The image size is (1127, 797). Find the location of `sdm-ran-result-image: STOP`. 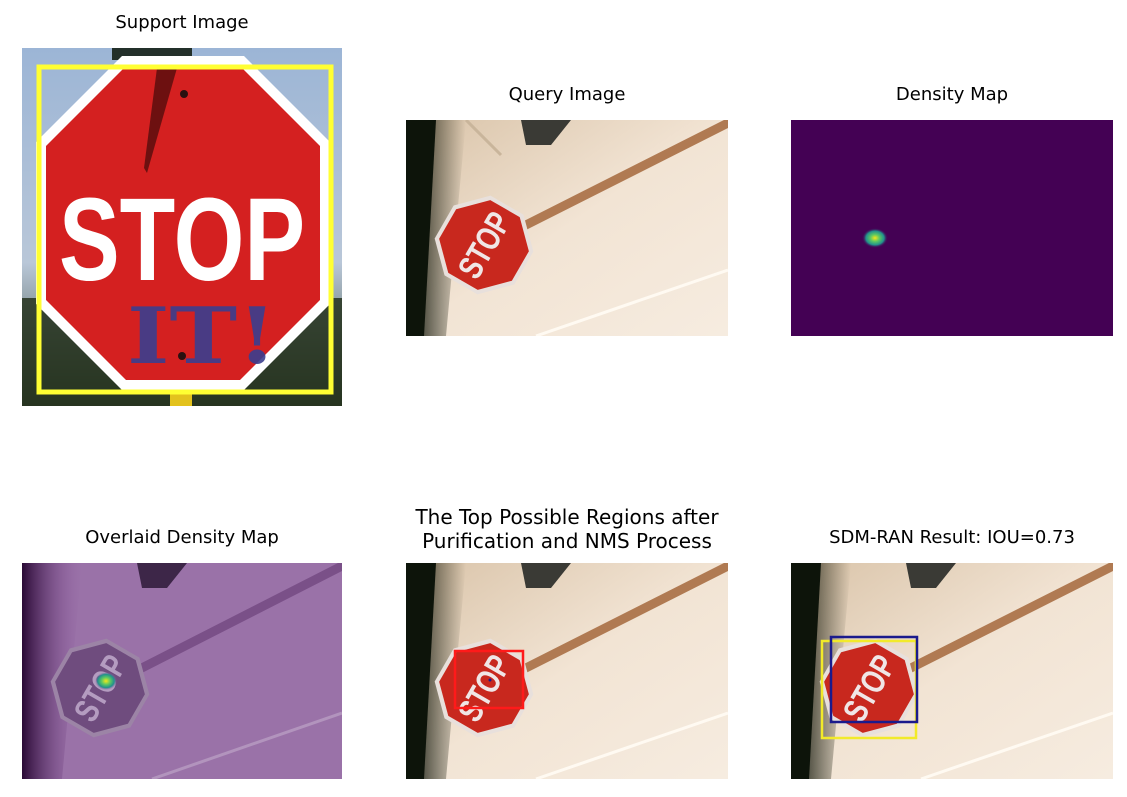

sdm-ran-result-image: STOP is located at coordinates (952, 671).